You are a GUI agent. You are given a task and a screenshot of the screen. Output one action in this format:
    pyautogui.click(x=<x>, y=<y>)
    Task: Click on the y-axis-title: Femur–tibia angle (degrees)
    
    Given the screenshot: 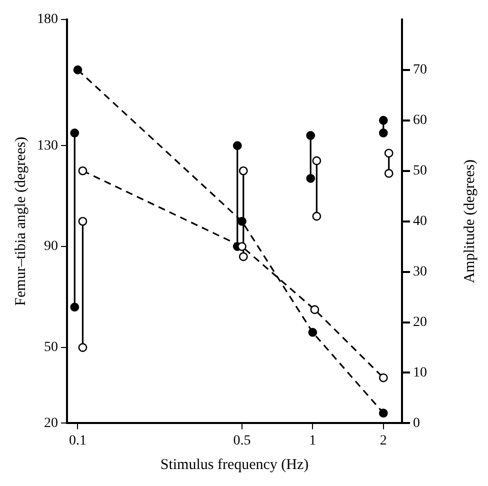 What is the action you would take?
    pyautogui.click(x=20, y=221)
    